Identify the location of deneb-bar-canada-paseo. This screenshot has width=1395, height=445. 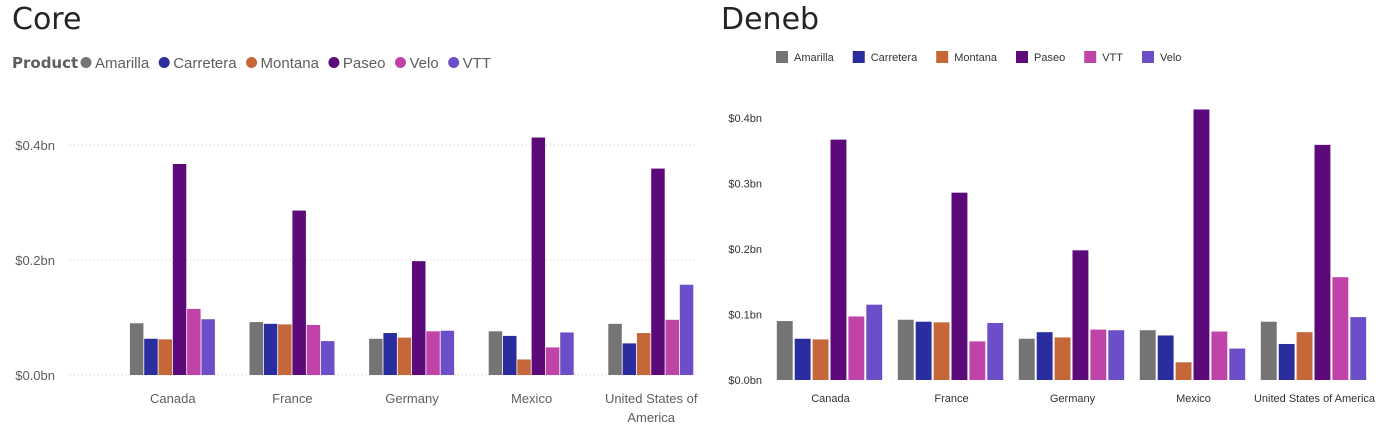
(838, 259).